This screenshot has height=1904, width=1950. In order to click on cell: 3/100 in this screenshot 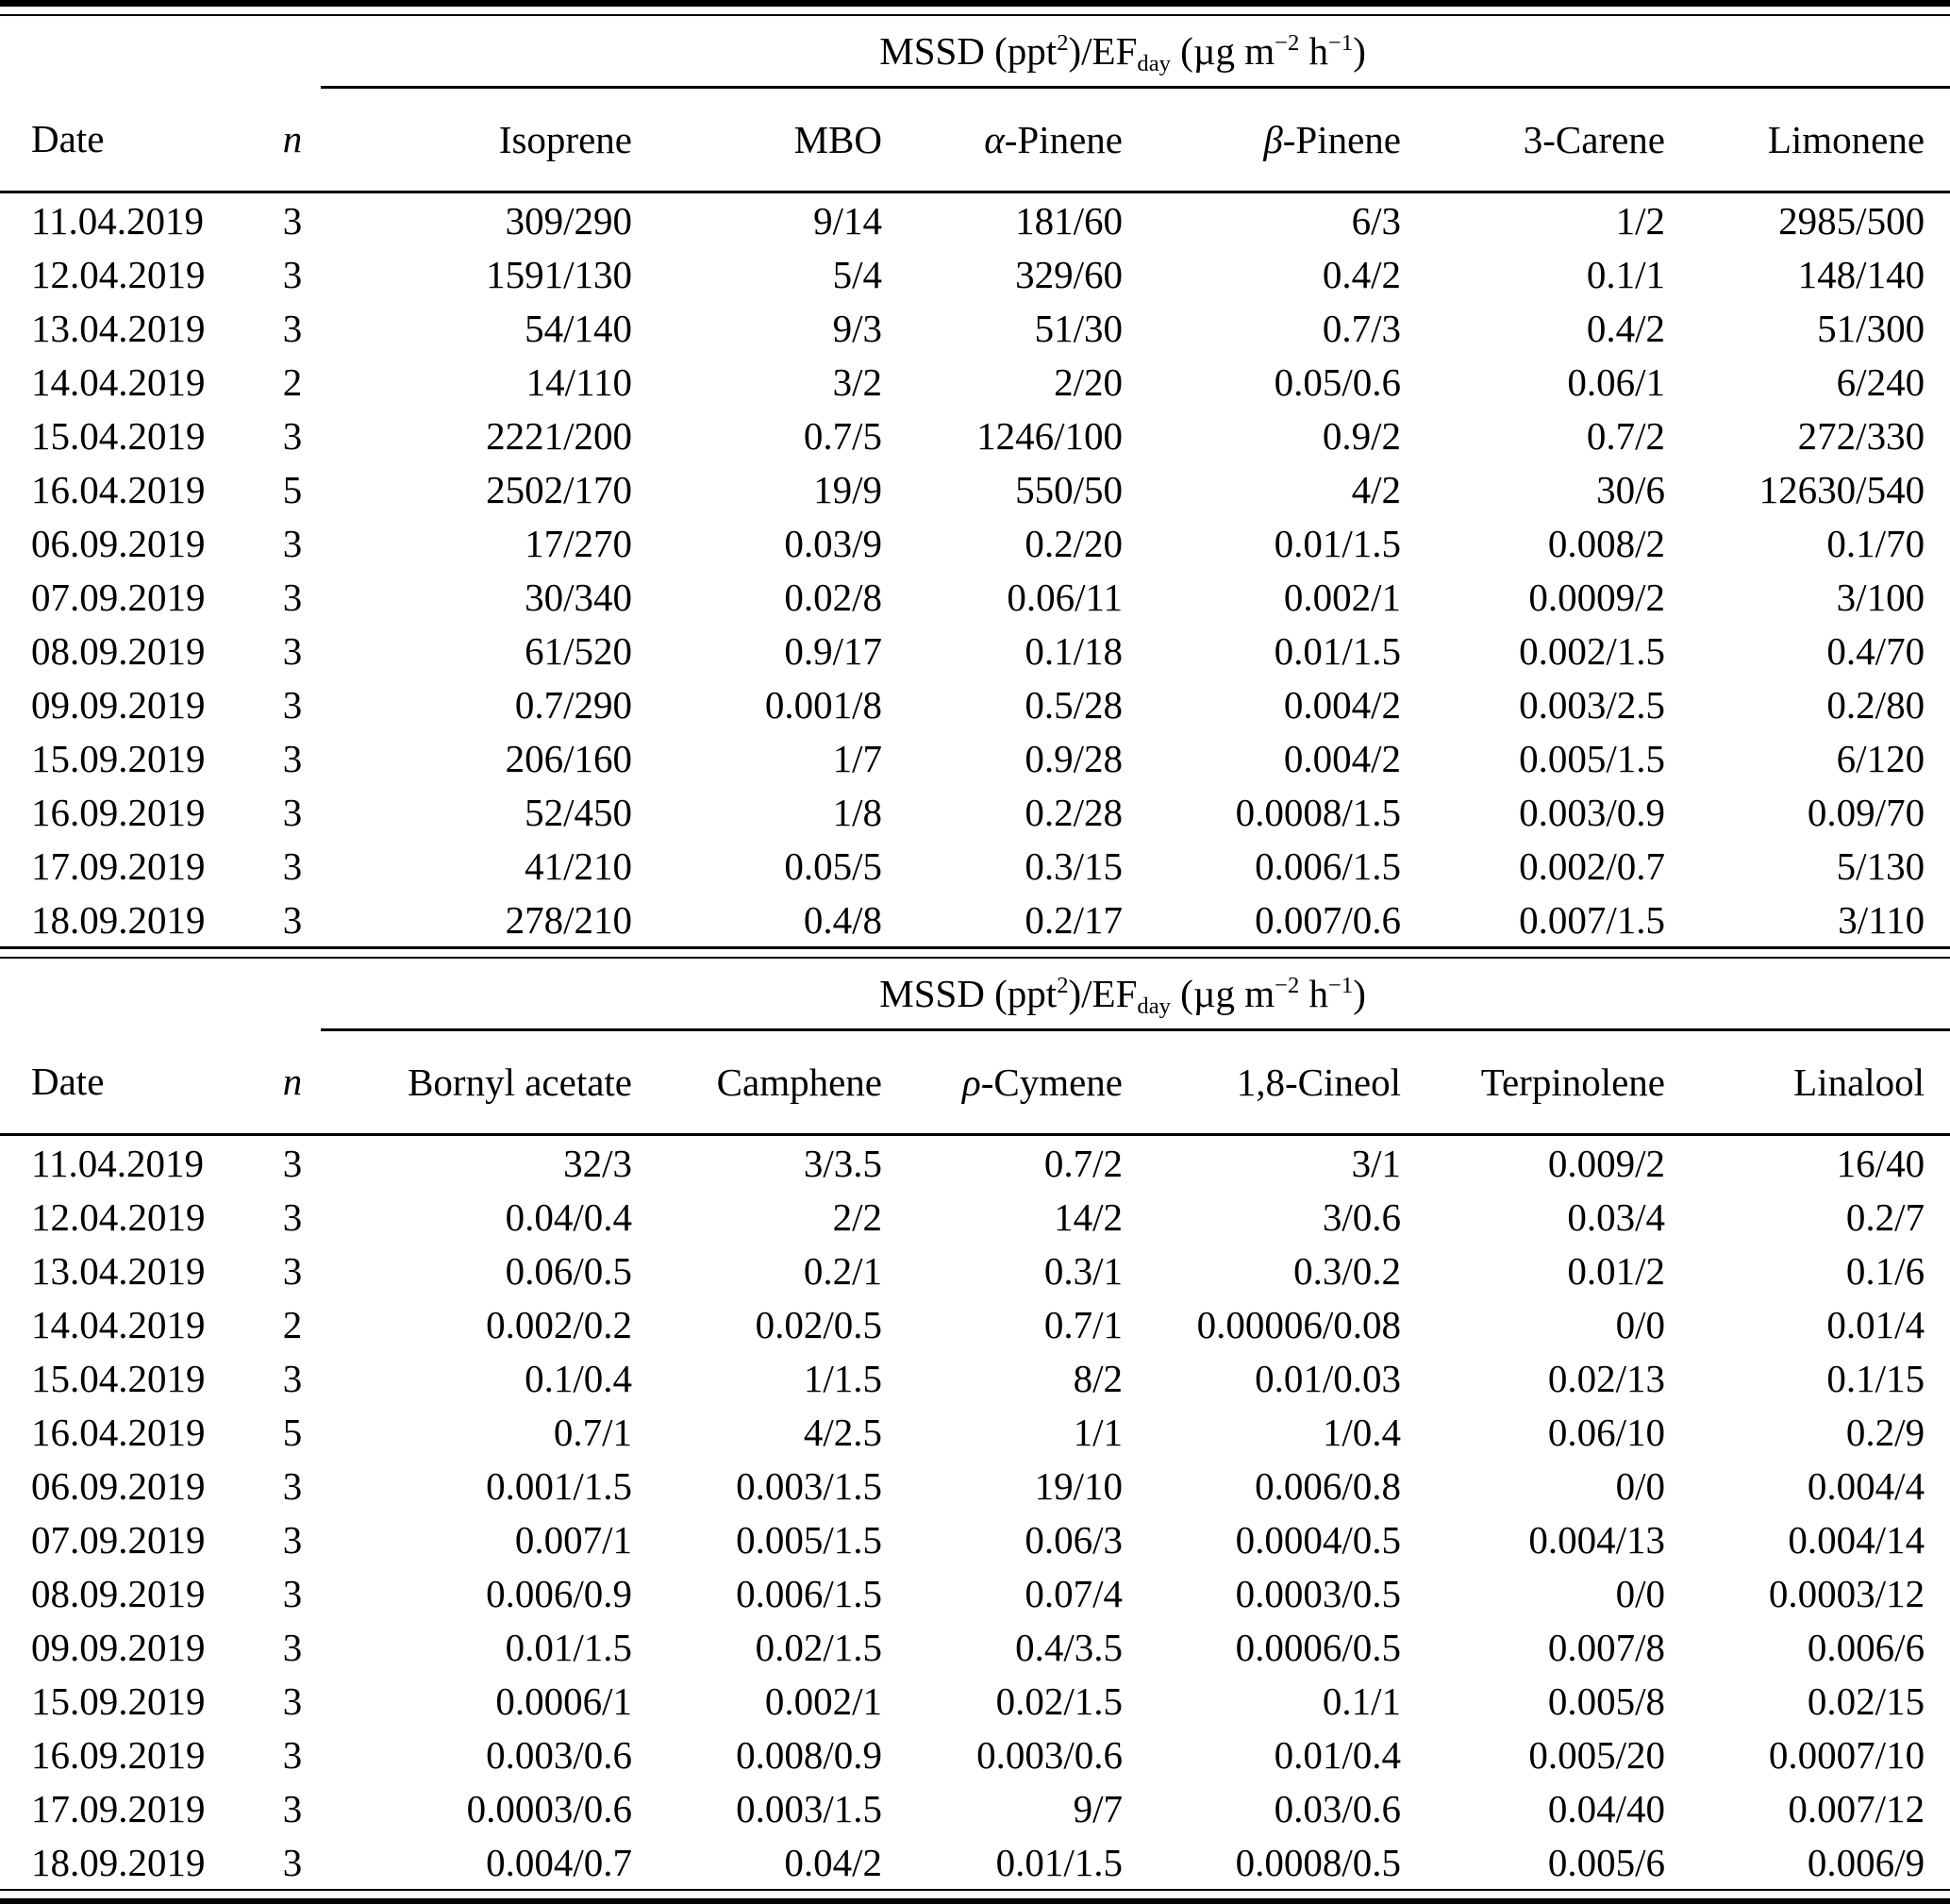, I will do `click(1881, 597)`.